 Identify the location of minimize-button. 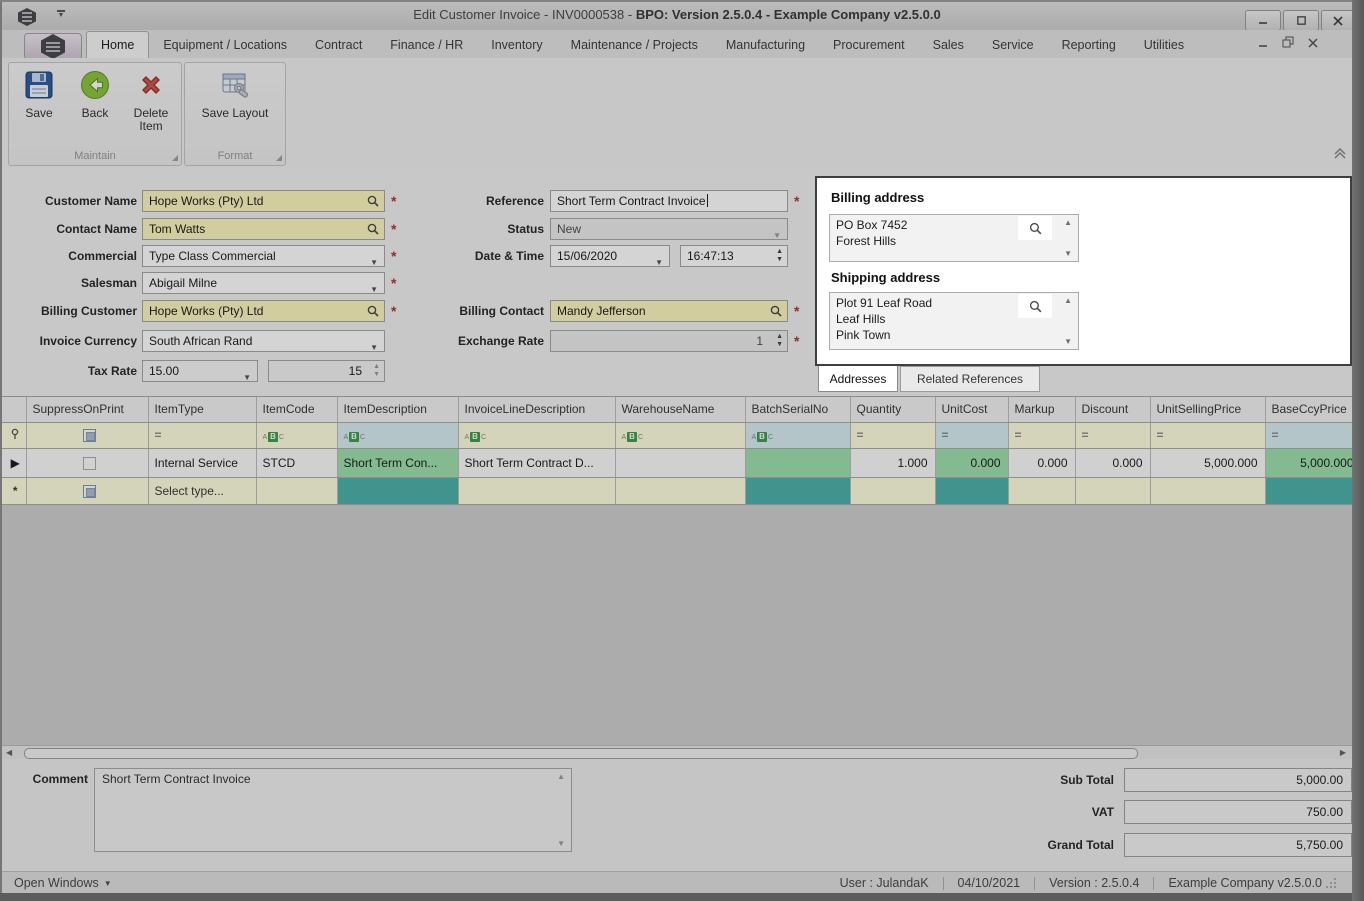
(1263, 20).